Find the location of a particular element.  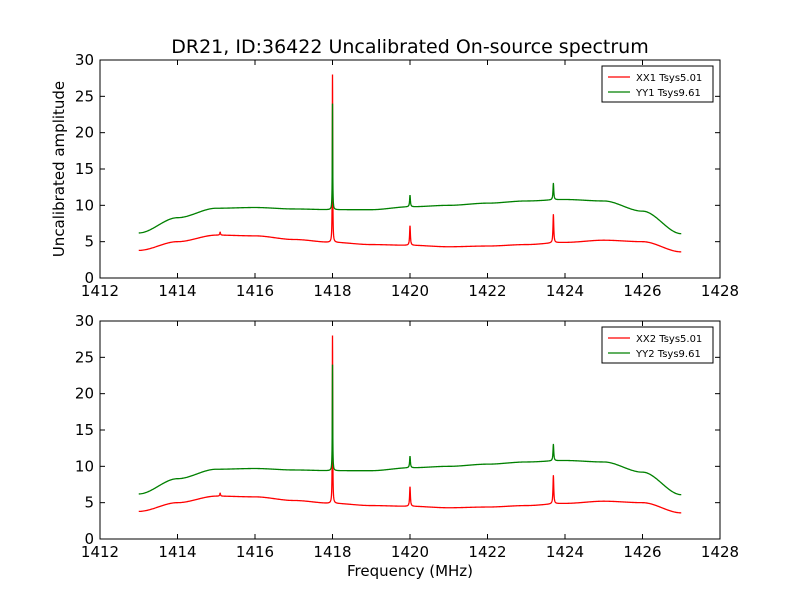

legend-entry: XX2 Tsys5.01 is located at coordinates (669, 339).